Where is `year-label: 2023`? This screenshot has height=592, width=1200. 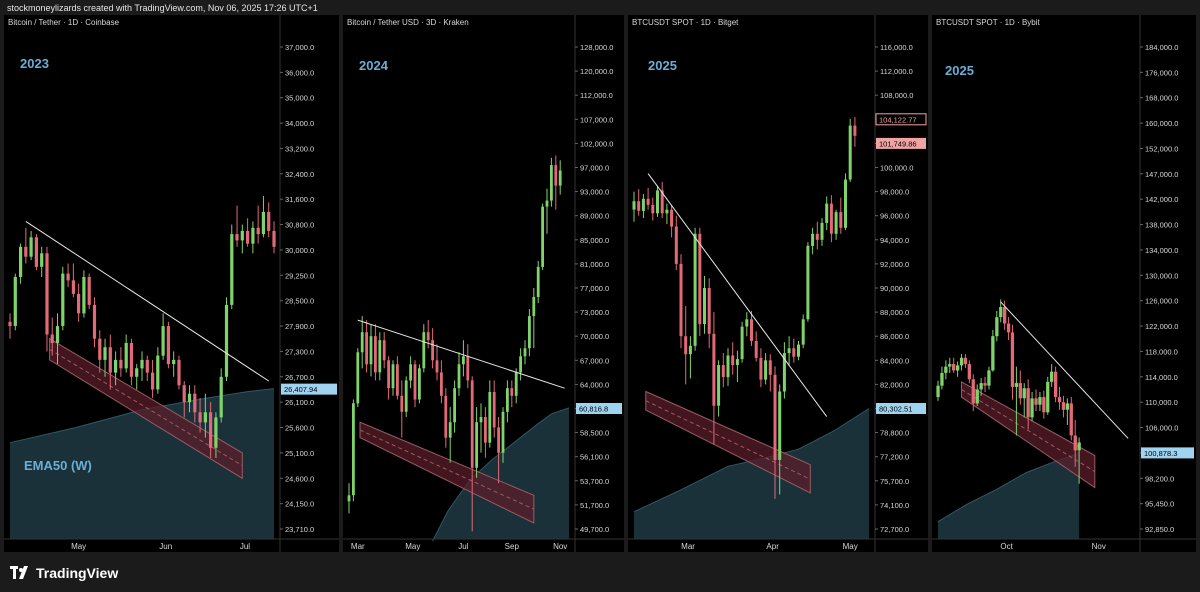 year-label: 2023 is located at coordinates (34, 63).